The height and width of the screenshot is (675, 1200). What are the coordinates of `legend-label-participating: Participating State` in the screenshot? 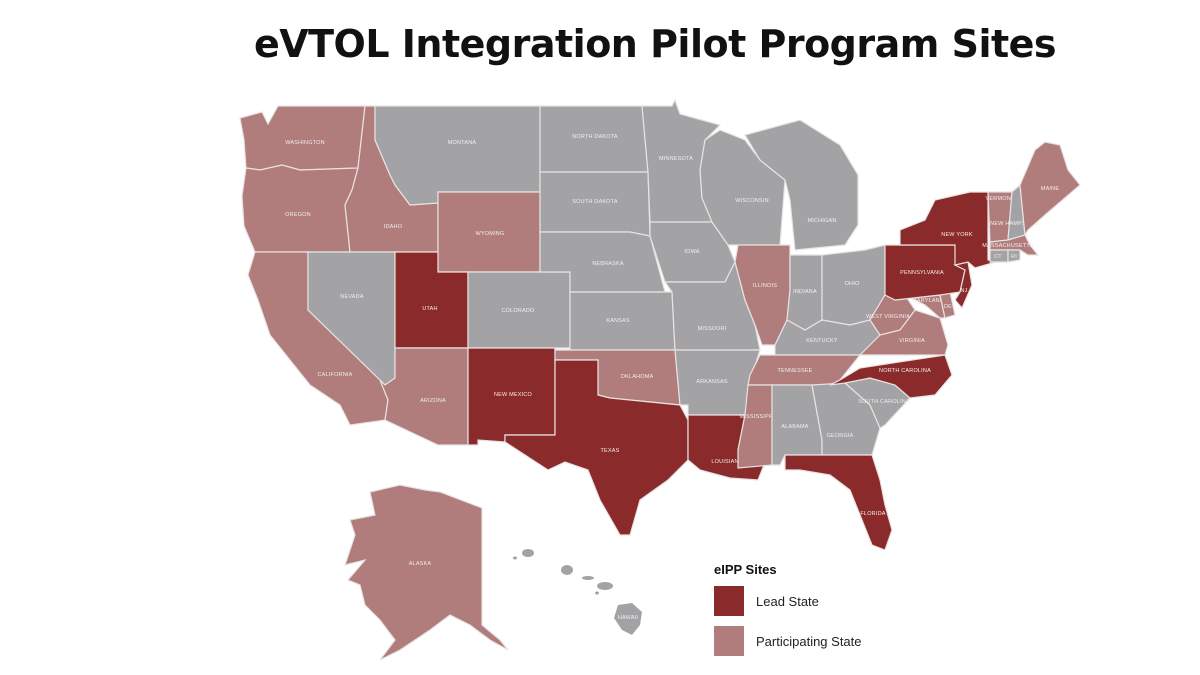 It's located at (809, 641).